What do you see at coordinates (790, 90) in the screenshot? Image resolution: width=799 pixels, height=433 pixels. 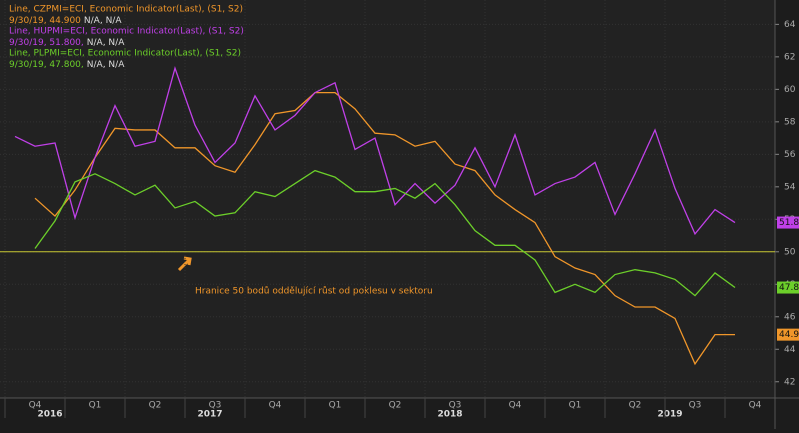 I see `y-tick-label: 60` at bounding box center [790, 90].